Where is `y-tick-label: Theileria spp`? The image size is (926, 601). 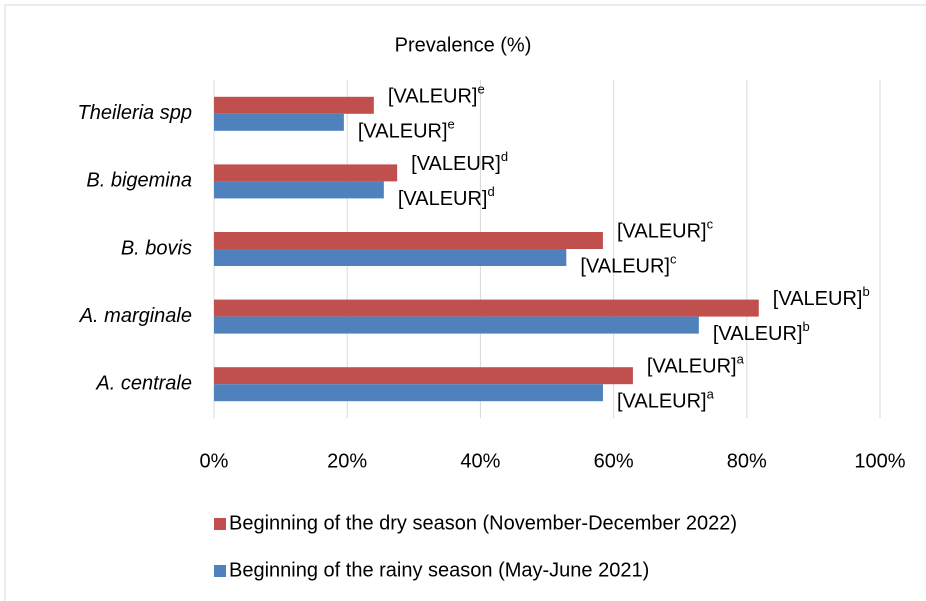 y-tick-label: Theileria spp is located at coordinates (134, 113).